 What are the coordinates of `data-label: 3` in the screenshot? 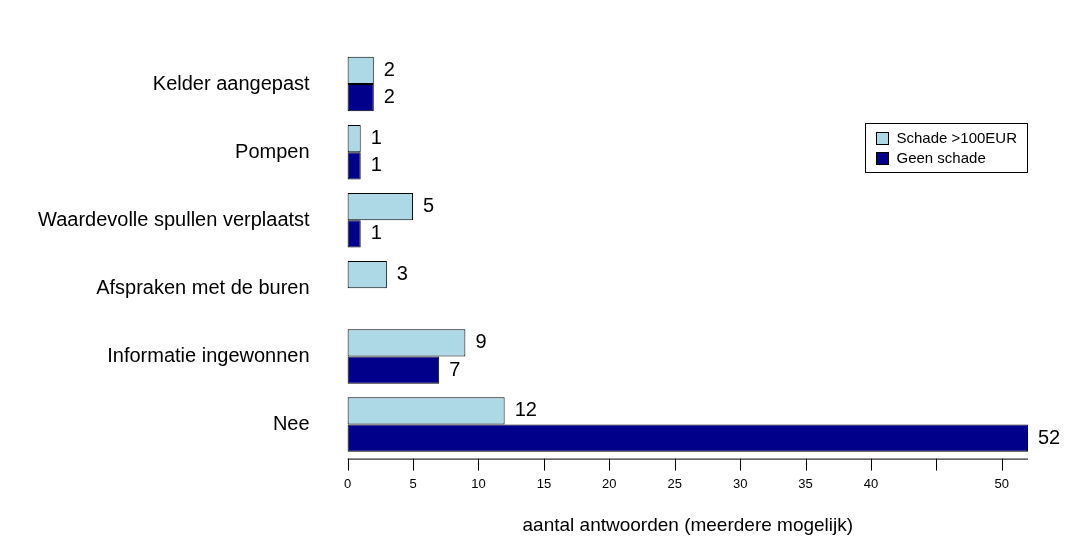 It's located at (402, 273).